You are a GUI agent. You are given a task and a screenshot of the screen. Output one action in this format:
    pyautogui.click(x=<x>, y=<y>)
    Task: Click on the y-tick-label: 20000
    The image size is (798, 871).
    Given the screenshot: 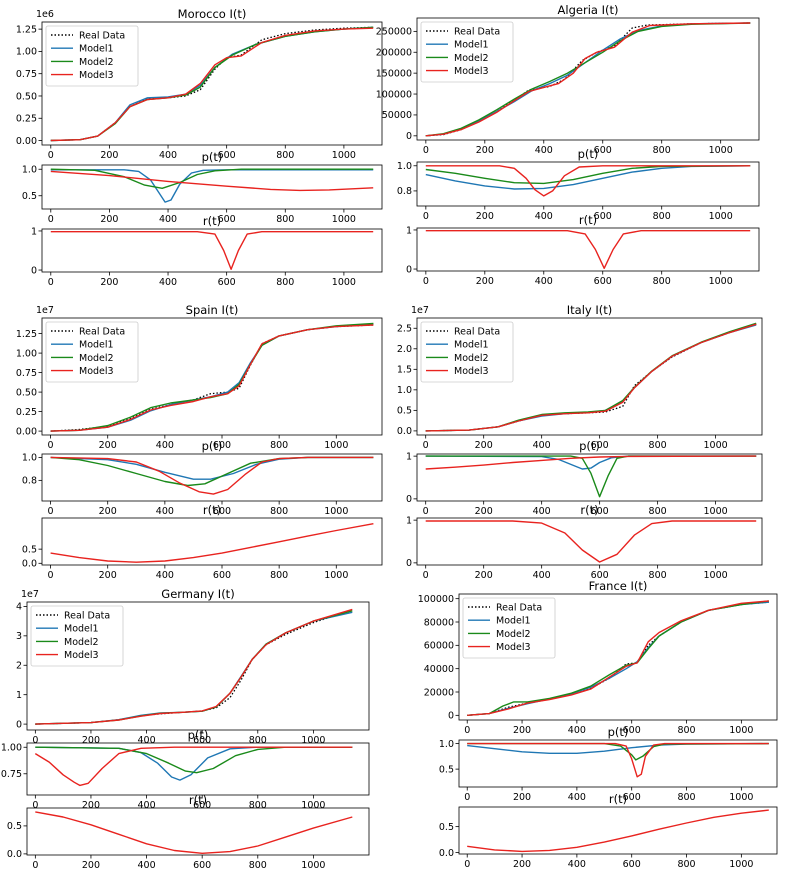 What is the action you would take?
    pyautogui.click(x=439, y=692)
    